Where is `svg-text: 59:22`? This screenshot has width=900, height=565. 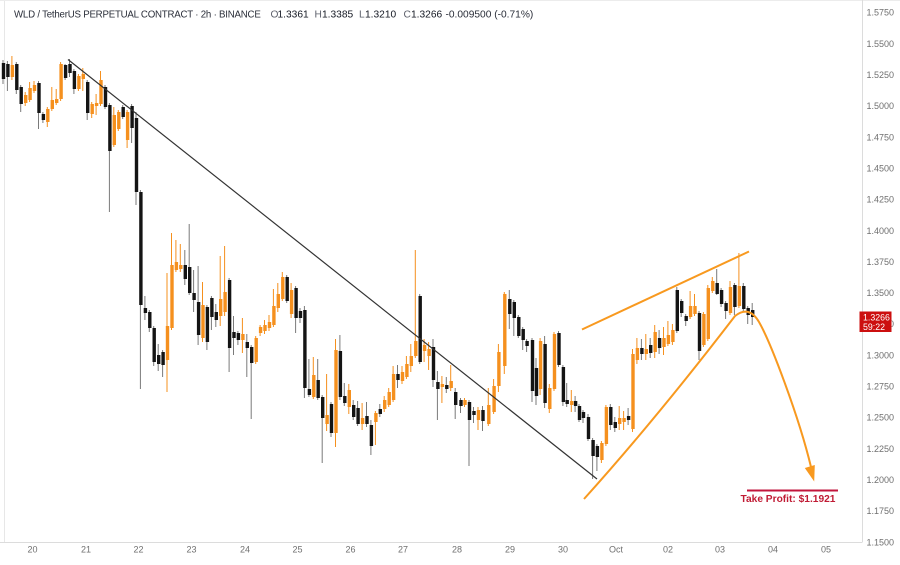
svg-text: 59:22 is located at coordinates (874, 327).